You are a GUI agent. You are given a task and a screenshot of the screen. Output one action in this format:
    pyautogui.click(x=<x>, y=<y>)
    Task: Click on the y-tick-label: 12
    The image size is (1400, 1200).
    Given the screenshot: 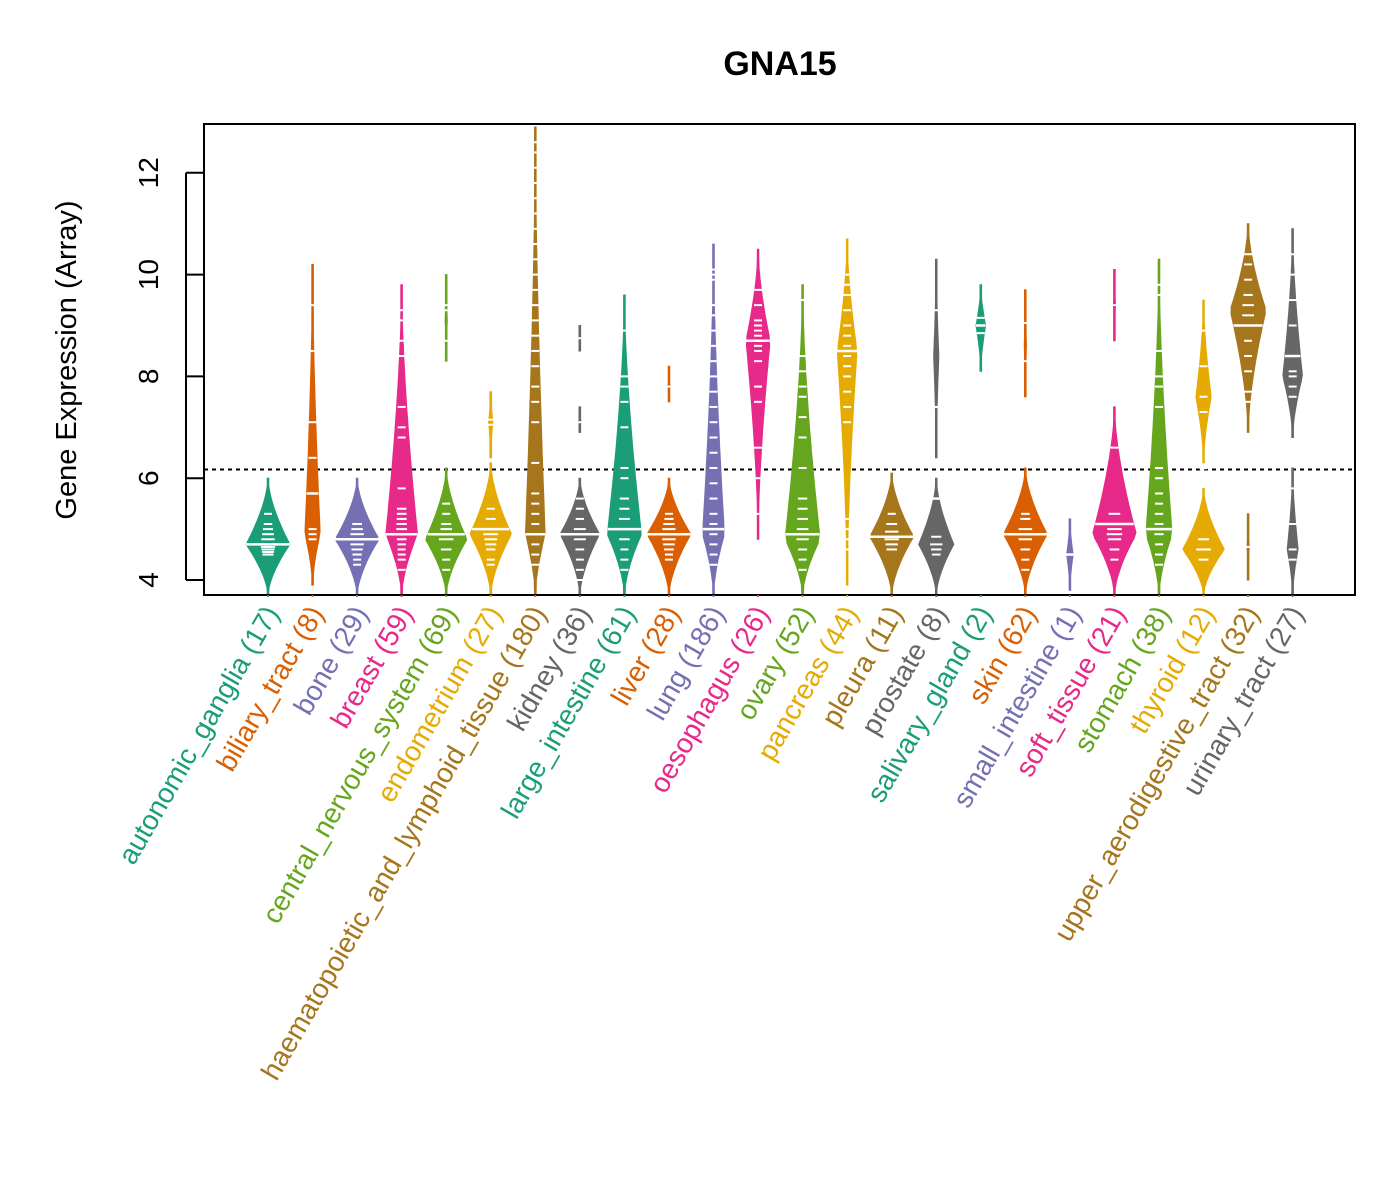 What is the action you would take?
    pyautogui.click(x=148, y=172)
    